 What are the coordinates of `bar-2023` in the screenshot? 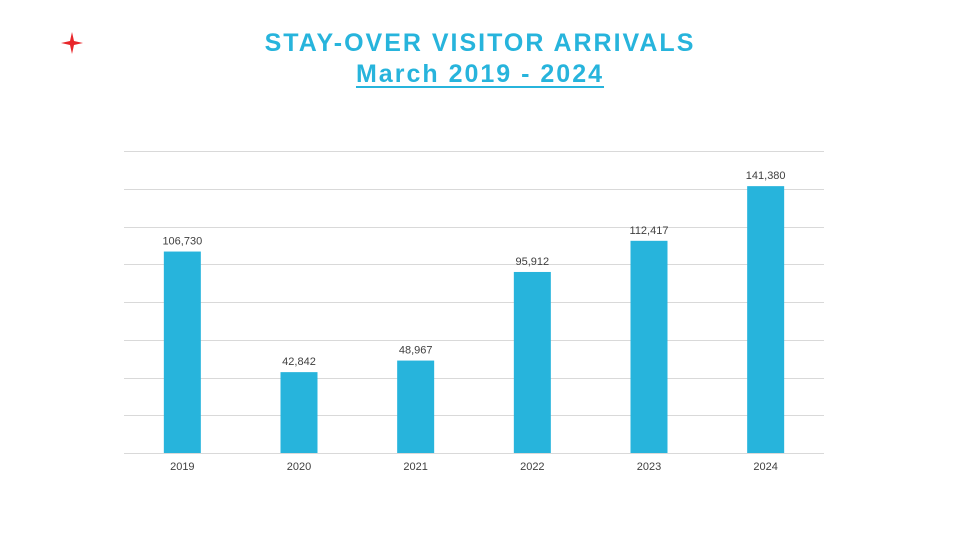 It's located at (649, 346).